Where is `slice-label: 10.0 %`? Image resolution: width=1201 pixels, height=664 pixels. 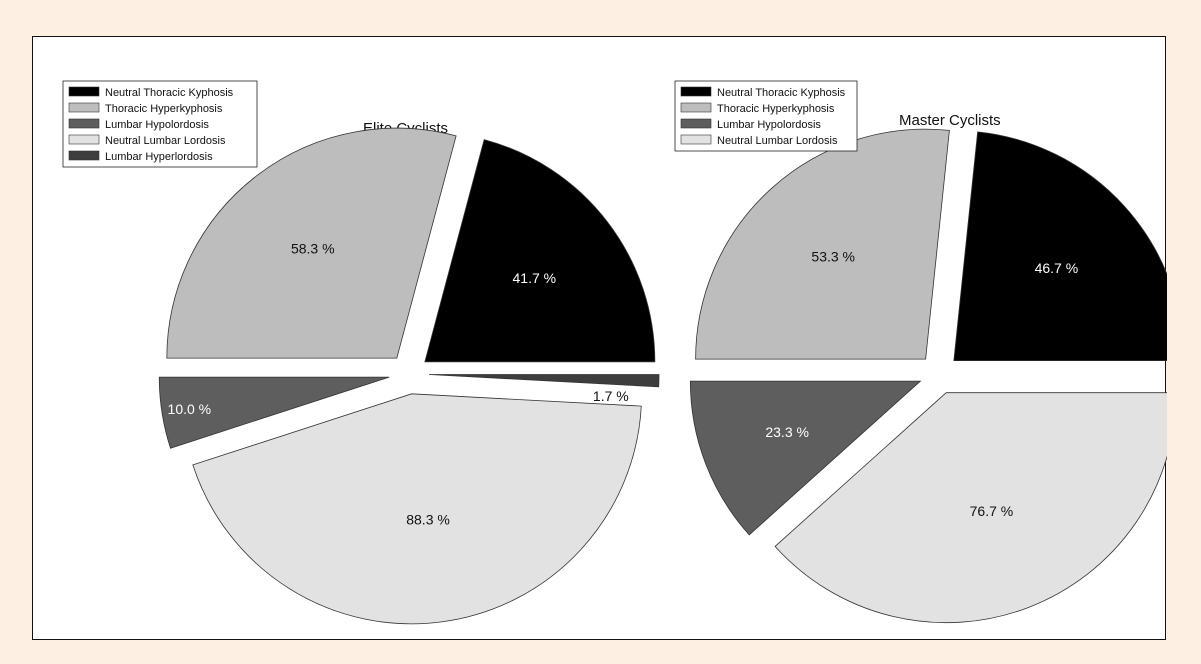 slice-label: 10.0 % is located at coordinates (190, 409).